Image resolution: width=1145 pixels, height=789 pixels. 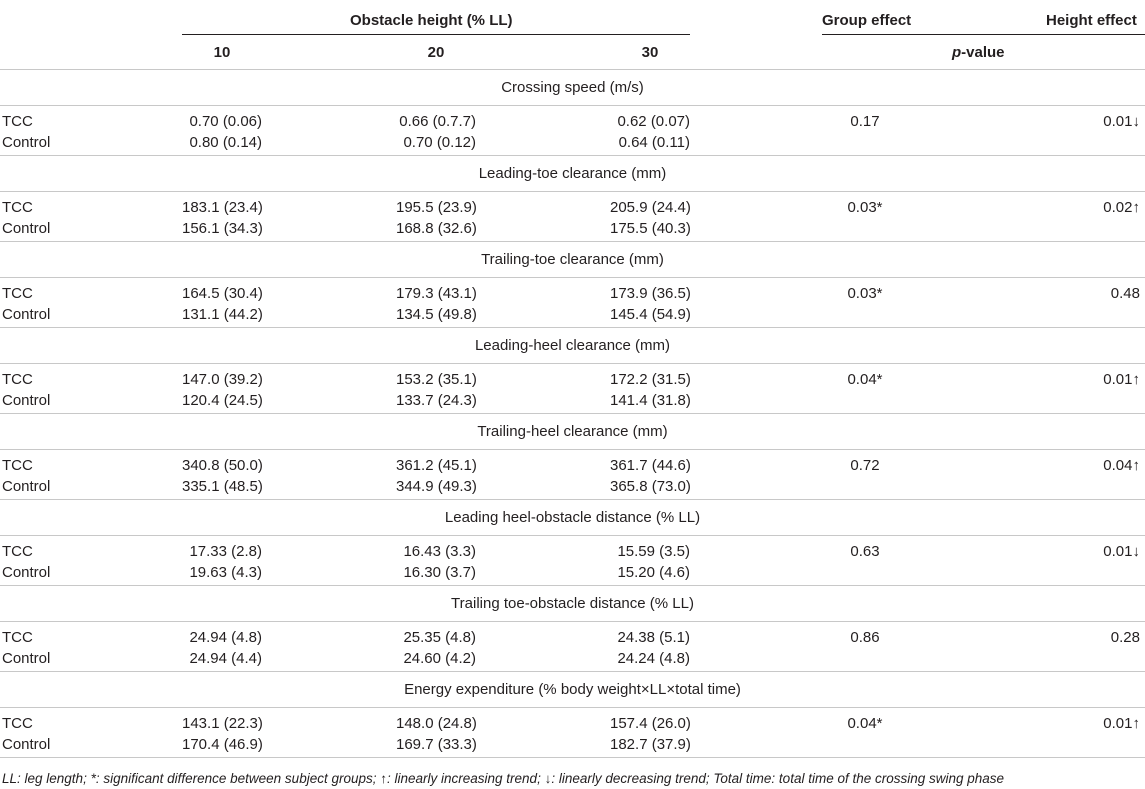 I want to click on value-30: 205.9 (24.4), so click(x=650, y=207).